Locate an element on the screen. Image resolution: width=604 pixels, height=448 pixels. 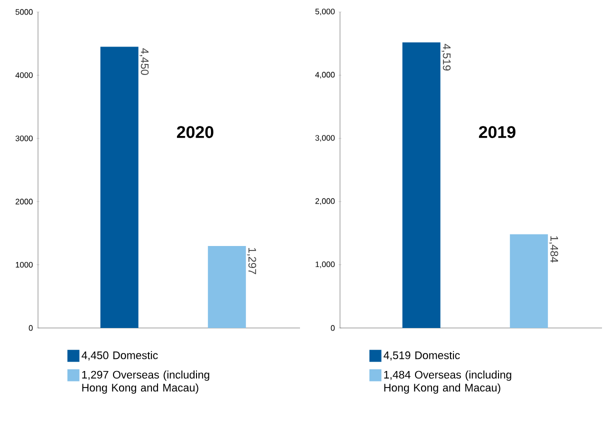
data-label: 4,450 is located at coordinates (144, 61).